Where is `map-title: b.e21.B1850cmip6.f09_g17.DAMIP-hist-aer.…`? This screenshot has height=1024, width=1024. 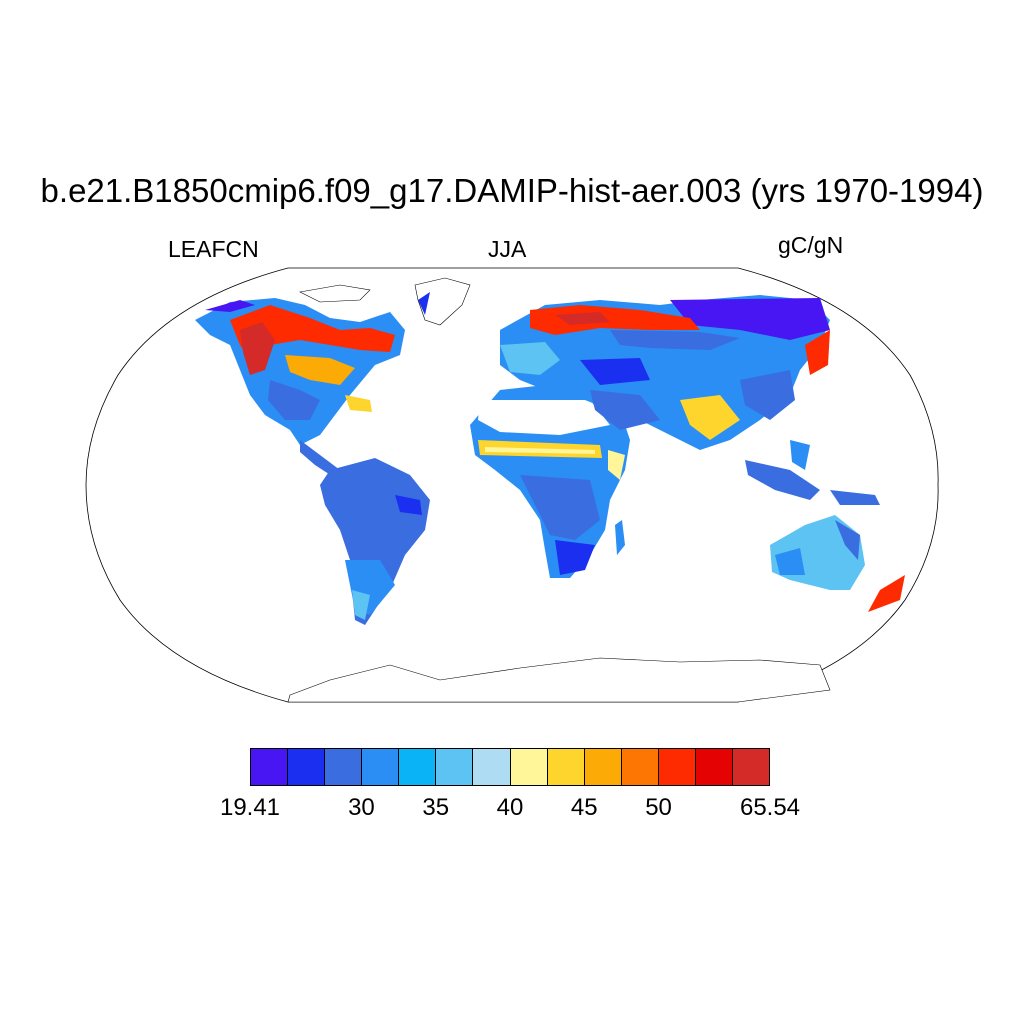
map-title: b.e21.B1850cmip6.f09_g17.DAMIP-hist-aer.… is located at coordinates (512, 190).